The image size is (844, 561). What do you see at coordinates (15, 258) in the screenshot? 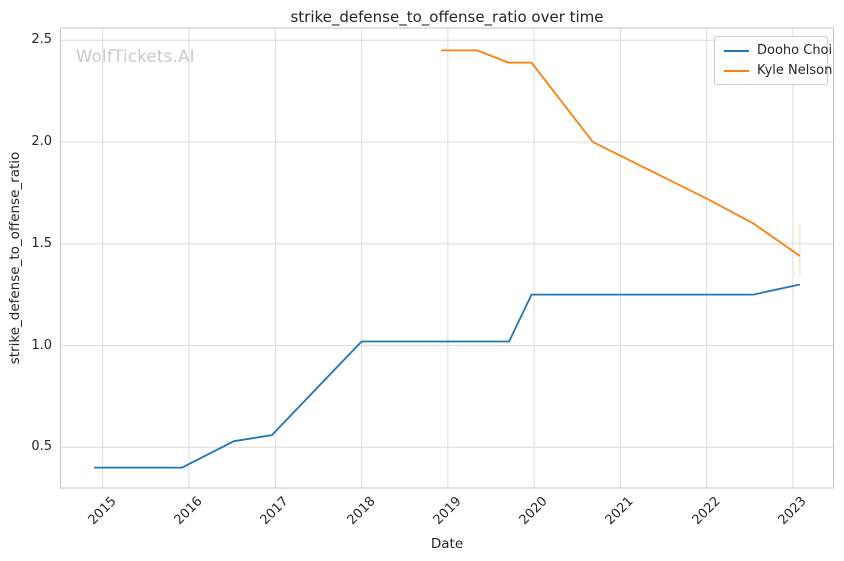
I see `y-axis-label: strike_defense_to_offense_ratio` at bounding box center [15, 258].